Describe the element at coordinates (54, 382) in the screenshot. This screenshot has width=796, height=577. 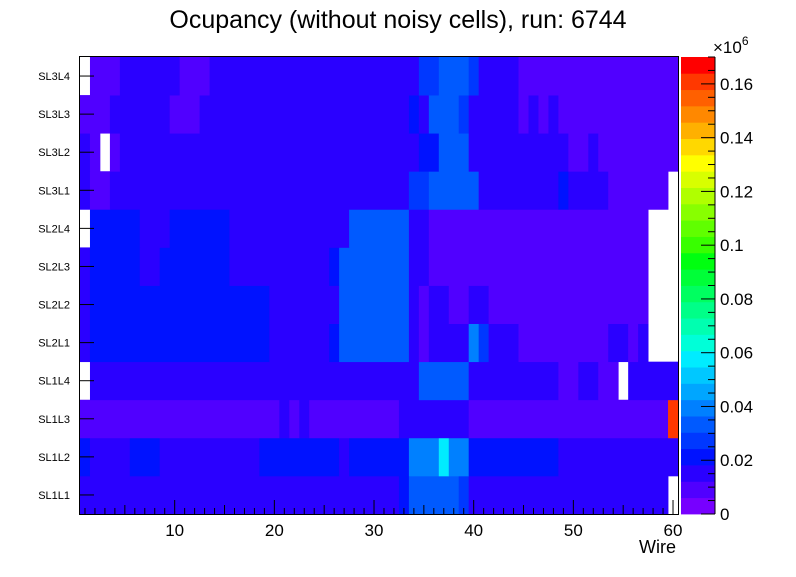
I see `y-axis-tick-label: SL1L4` at that location.